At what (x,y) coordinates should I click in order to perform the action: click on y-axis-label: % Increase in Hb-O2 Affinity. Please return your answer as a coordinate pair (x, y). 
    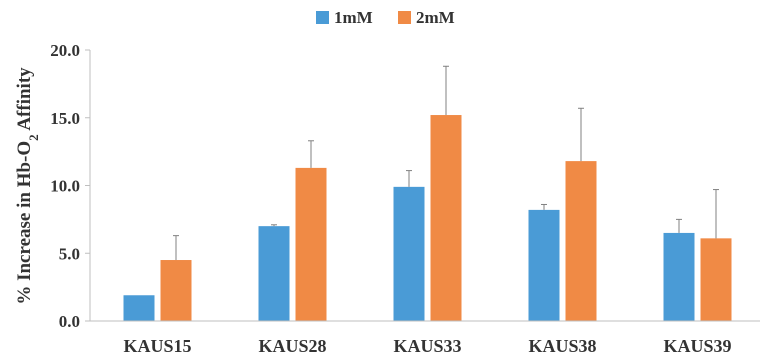
    Looking at the image, I should click on (27, 186).